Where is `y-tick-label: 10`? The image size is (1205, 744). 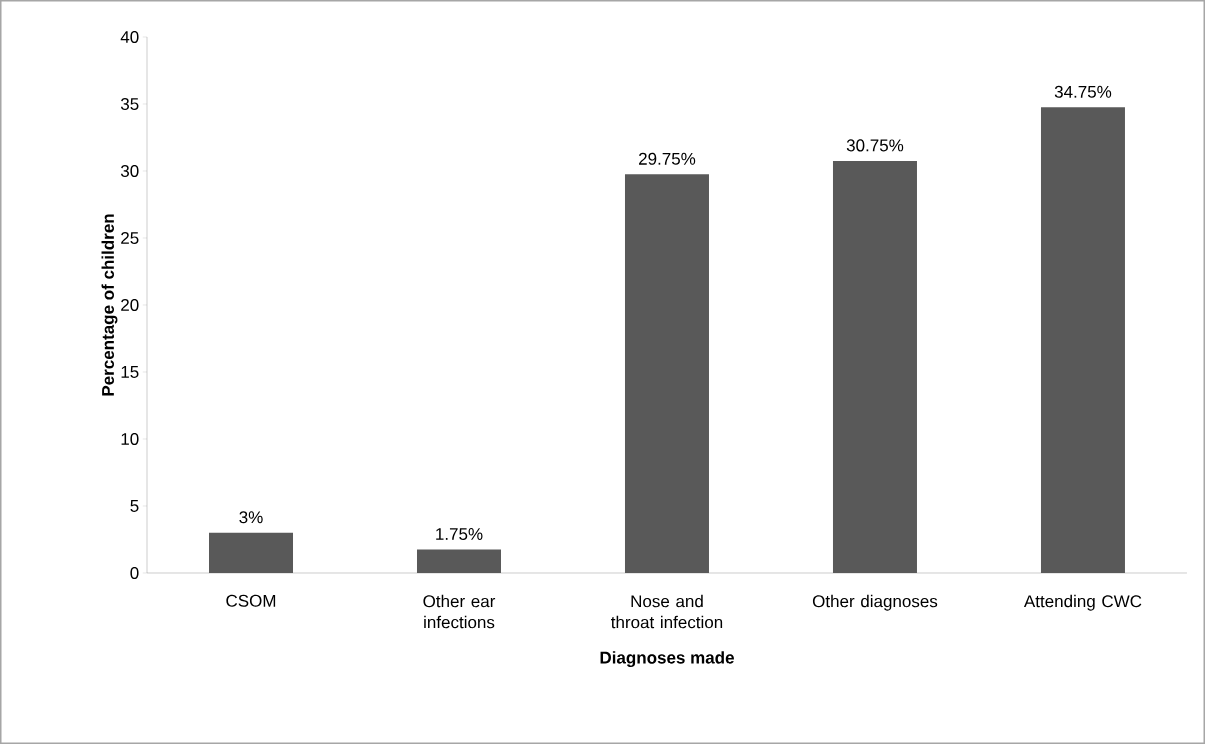
y-tick-label: 10 is located at coordinates (130, 439).